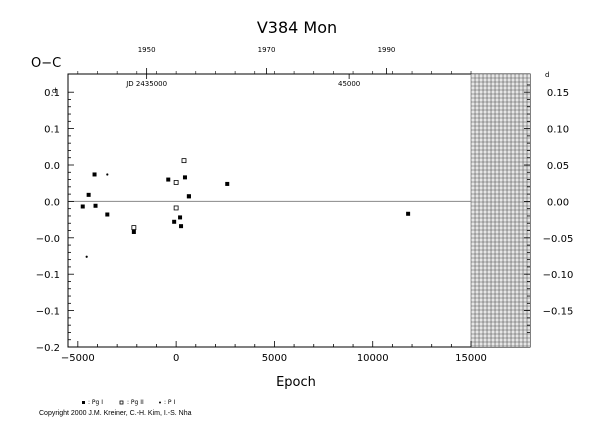  What do you see at coordinates (267, 50) in the screenshot?
I see `top-year-label: 1970` at bounding box center [267, 50].